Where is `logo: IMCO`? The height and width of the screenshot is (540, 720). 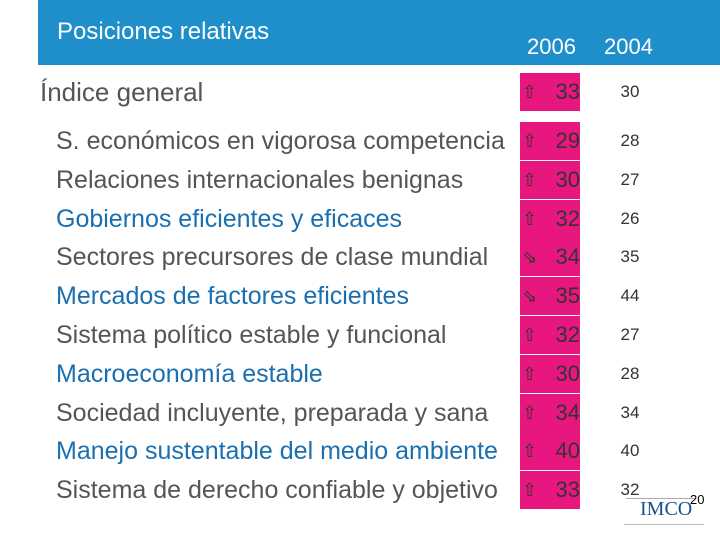 logo: IMCO is located at coordinates (666, 509).